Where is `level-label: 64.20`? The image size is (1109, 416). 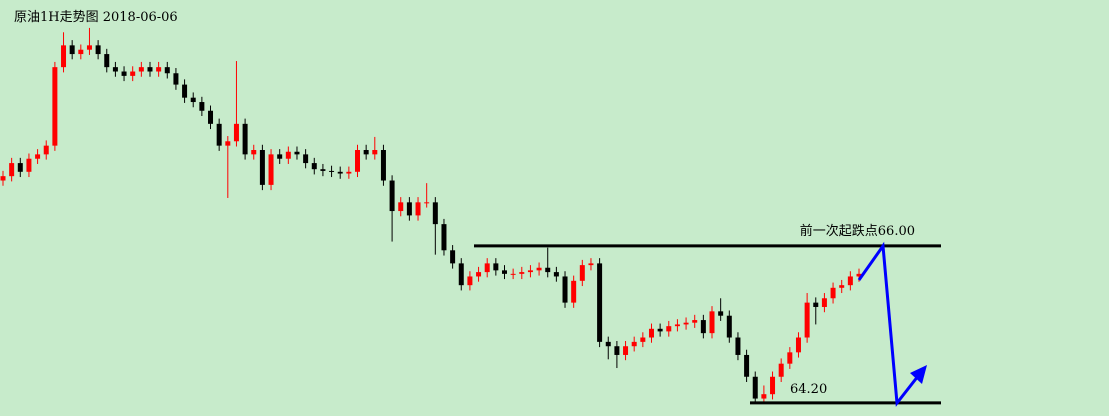 level-label: 64.20 is located at coordinates (808, 389).